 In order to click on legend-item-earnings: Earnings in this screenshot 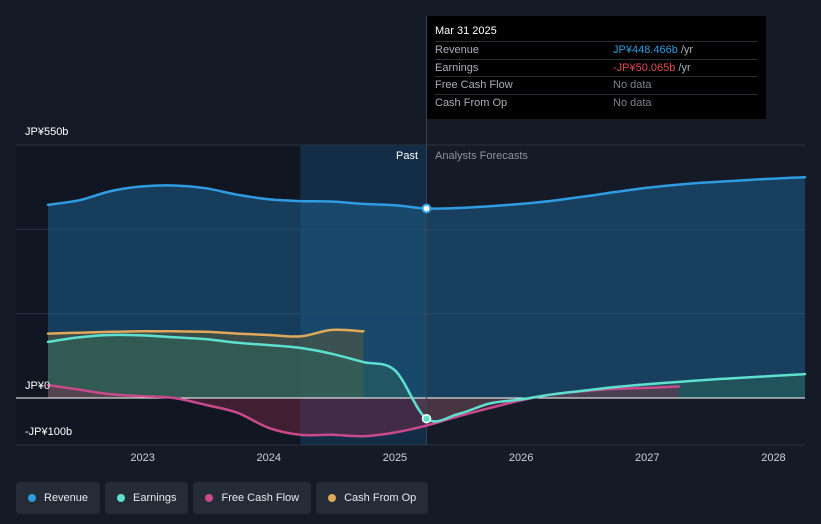, I will do `click(147, 498)`.